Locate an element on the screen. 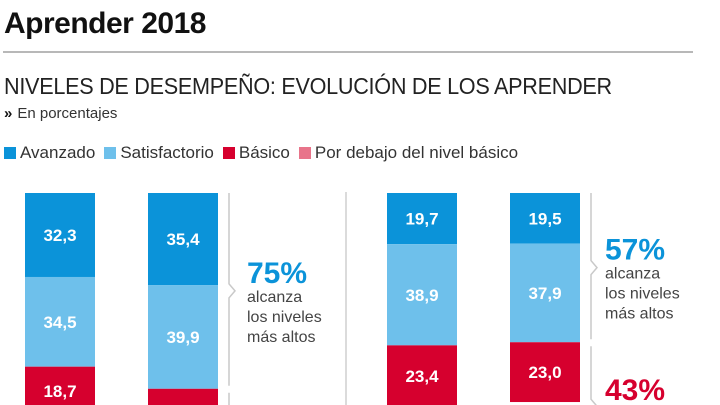  subtitle-text: En porcentajes is located at coordinates (67, 113).